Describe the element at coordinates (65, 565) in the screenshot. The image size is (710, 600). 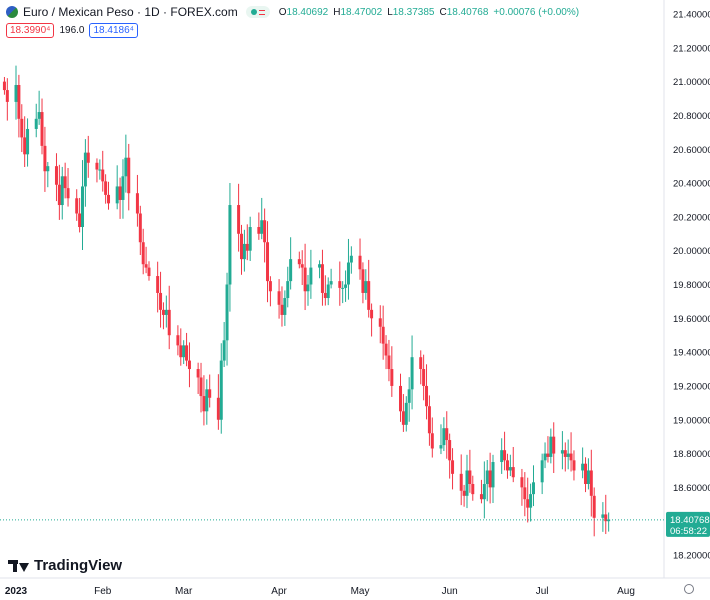
I see `tradingview-logo: TradingView` at that location.